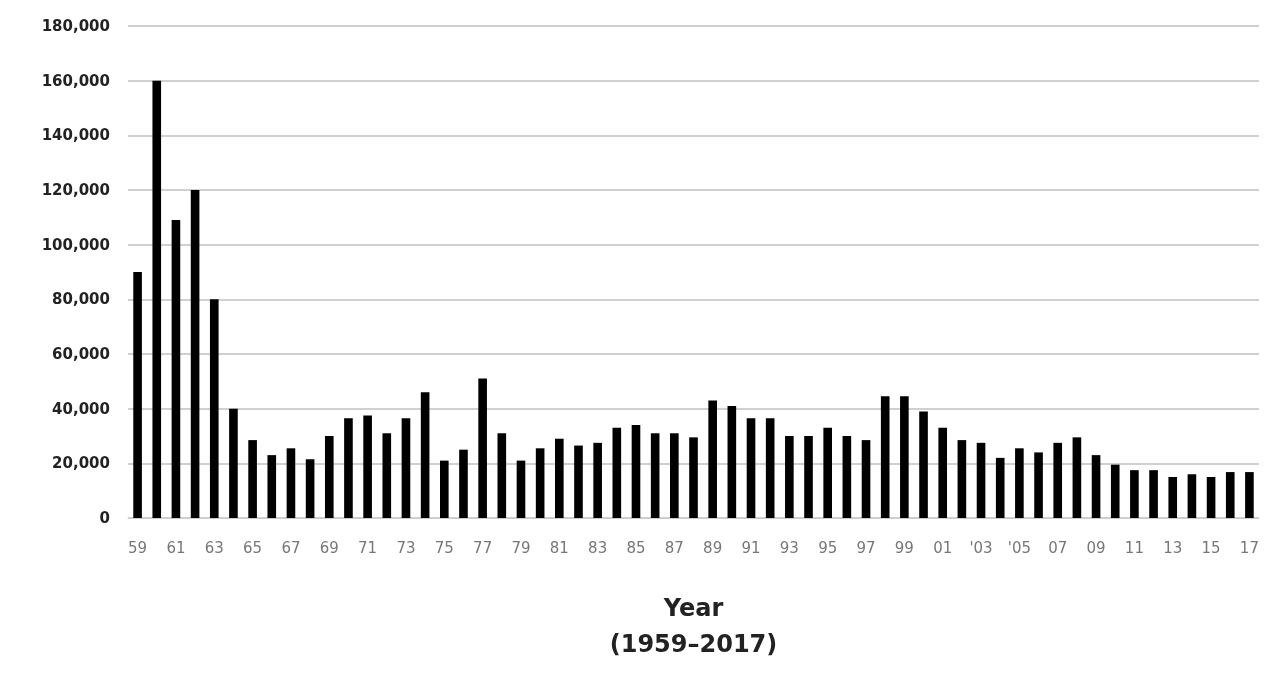  I want to click on x-tick-label: 63, so click(214, 547).